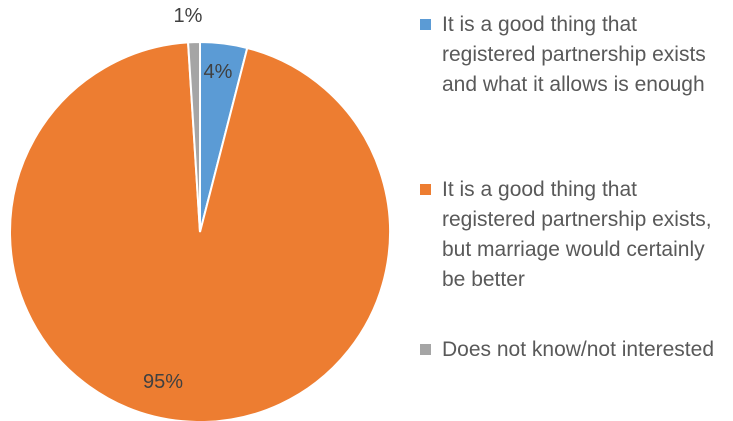 This screenshot has width=733, height=421. I want to click on legend-swatch-gray, so click(425, 349).